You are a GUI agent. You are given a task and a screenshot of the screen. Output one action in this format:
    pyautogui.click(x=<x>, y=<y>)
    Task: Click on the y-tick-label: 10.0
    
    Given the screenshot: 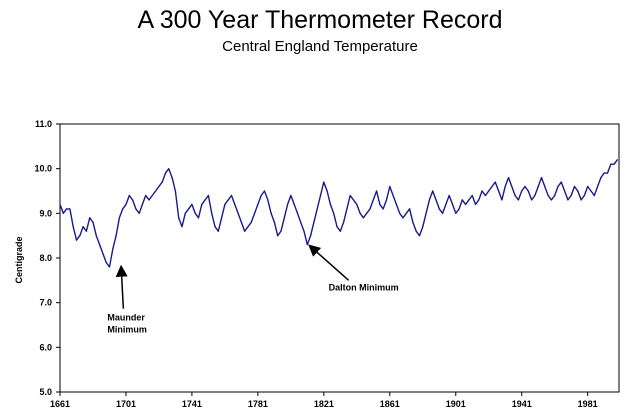 What is the action you would take?
    pyautogui.click(x=43, y=169)
    